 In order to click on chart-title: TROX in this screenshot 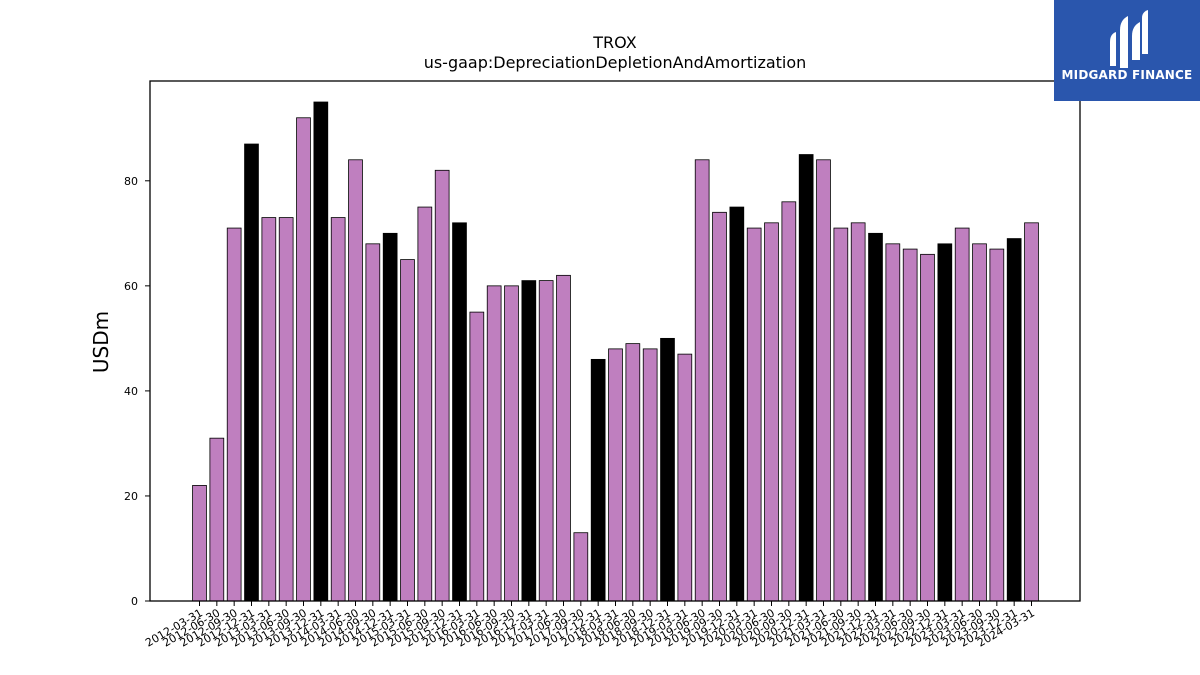, I will do `click(614, 42)`.